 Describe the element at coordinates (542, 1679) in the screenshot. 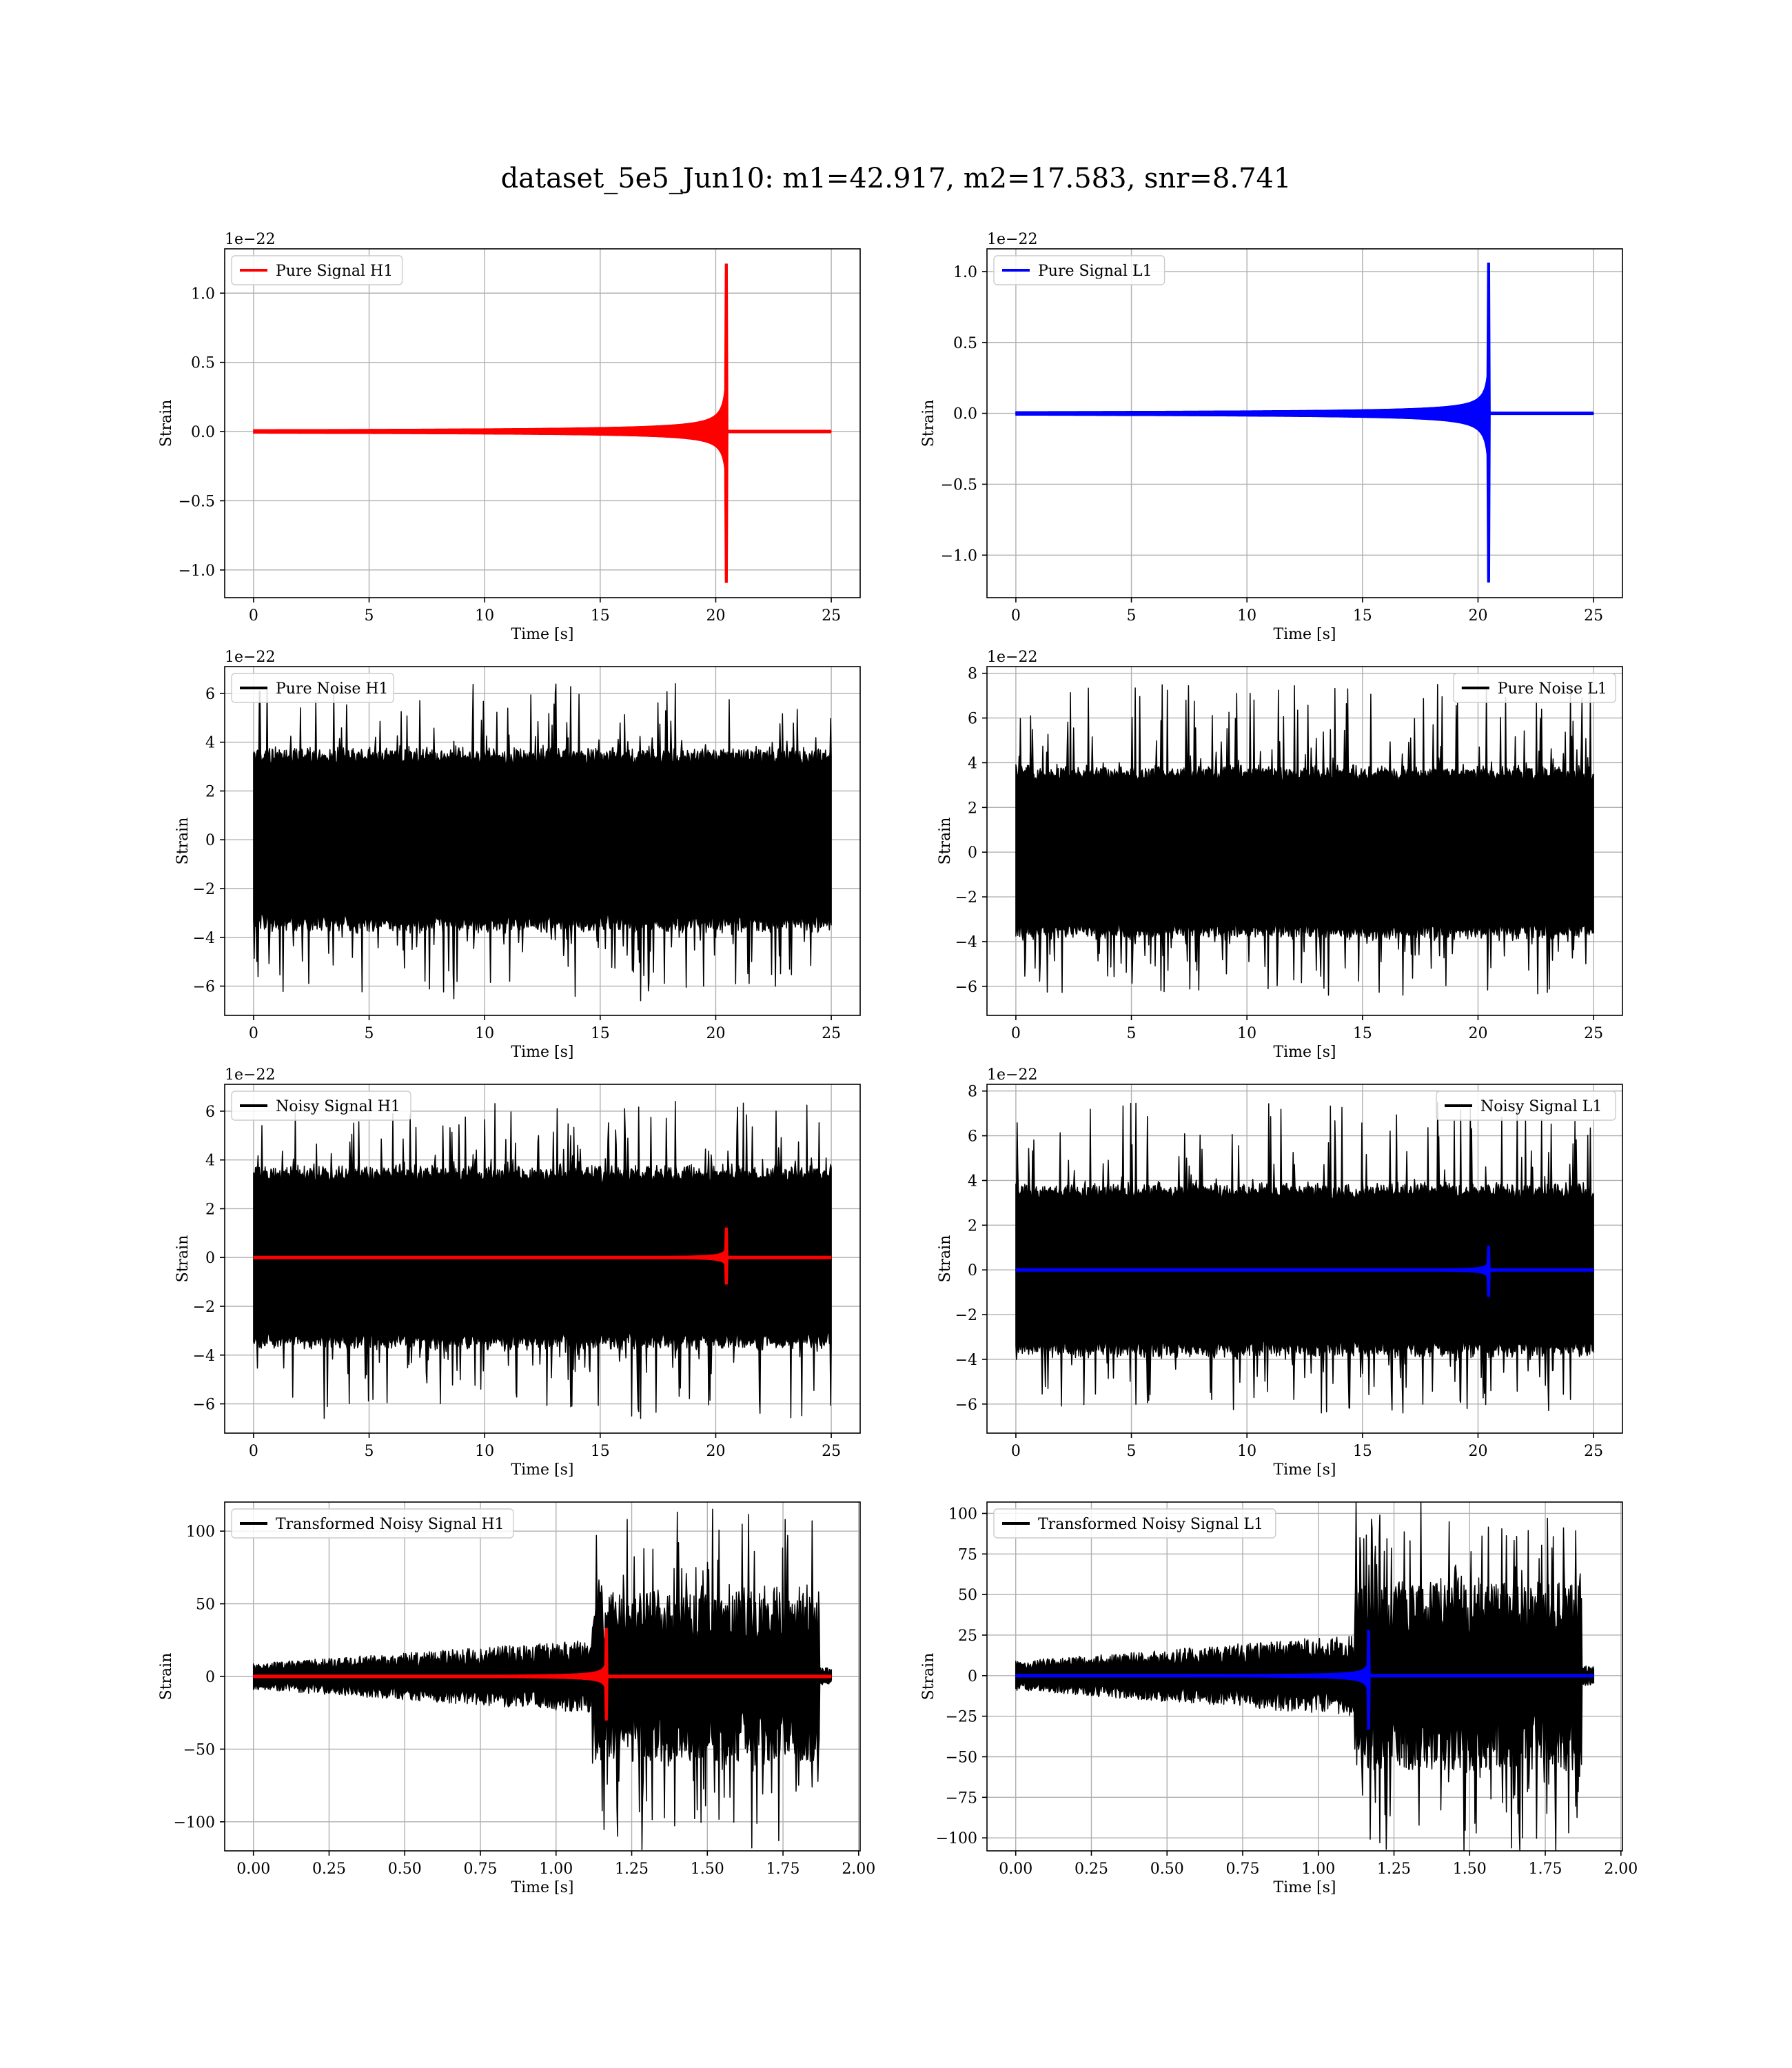

I see `series-transformed-noisy-signal-h1` at that location.